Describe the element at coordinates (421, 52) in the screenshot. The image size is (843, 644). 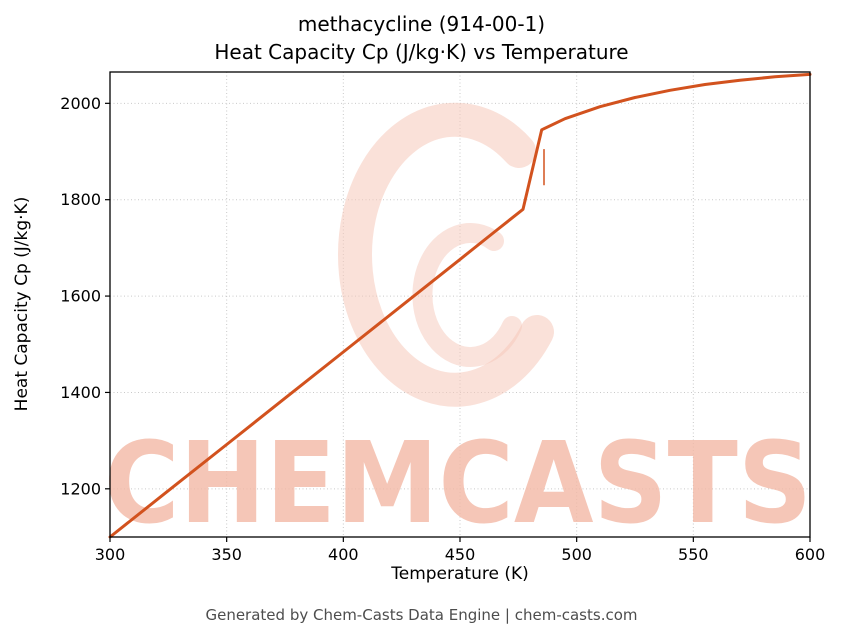
I see `chart-title-line2: Heat Capacity Cp (J/kg·K) vs Temperature` at that location.